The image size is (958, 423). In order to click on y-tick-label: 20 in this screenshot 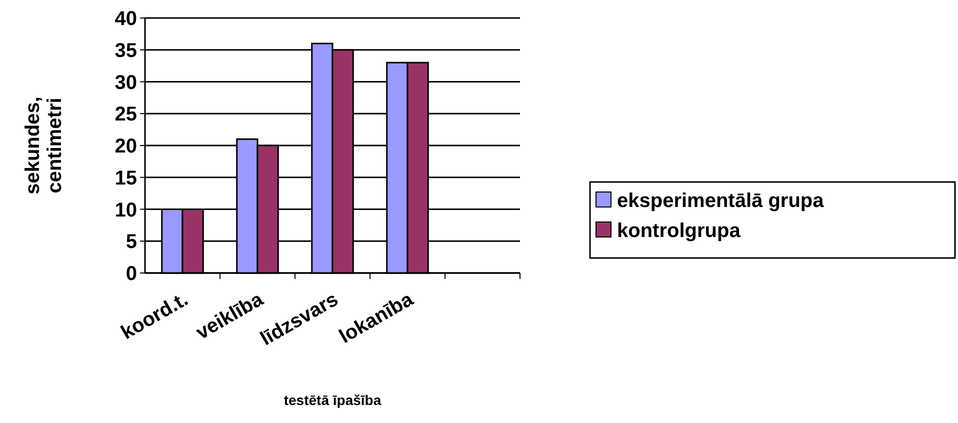, I will do `click(125, 147)`.